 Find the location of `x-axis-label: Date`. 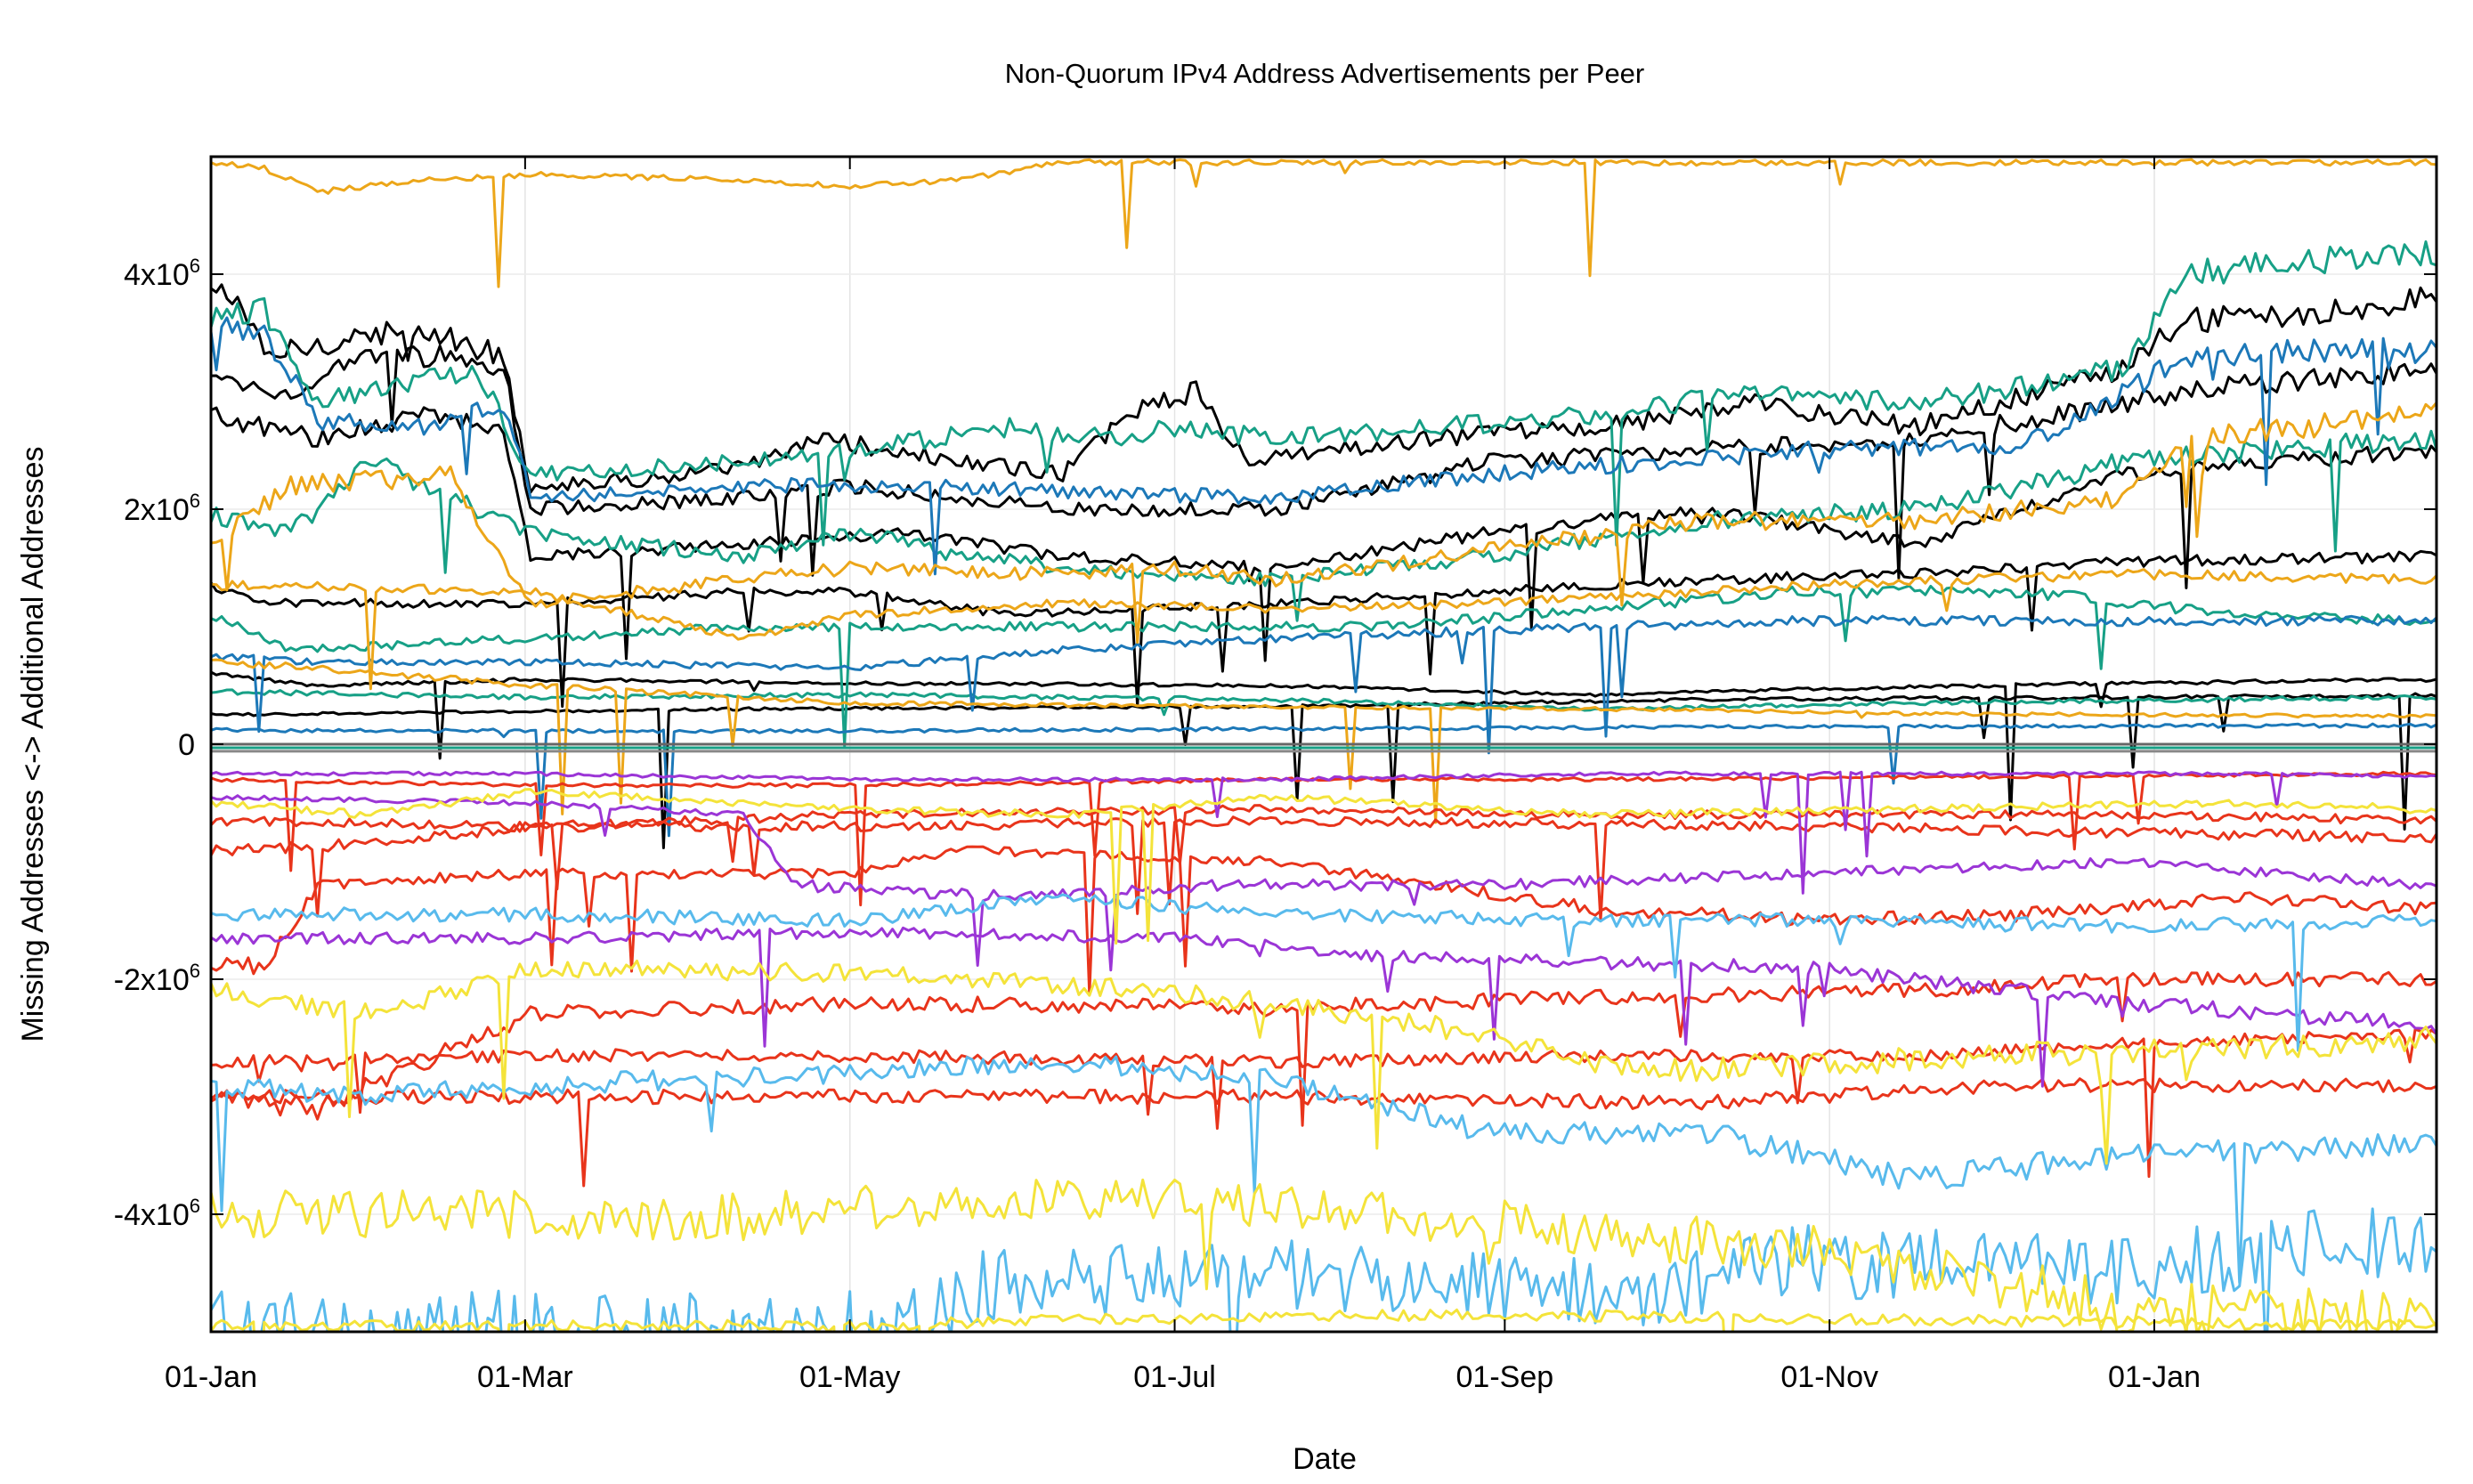

x-axis-label: Date is located at coordinates (1325, 1459).